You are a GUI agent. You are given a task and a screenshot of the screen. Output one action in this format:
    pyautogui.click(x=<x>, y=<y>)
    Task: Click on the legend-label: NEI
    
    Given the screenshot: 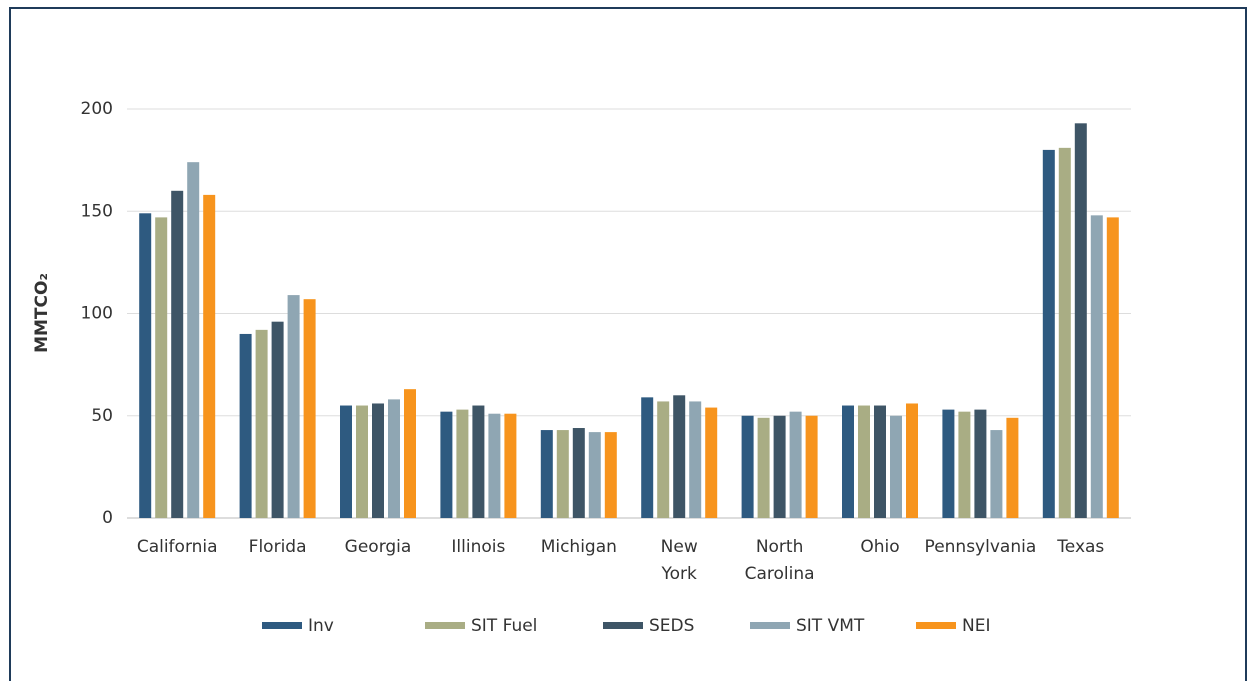 What is the action you would take?
    pyautogui.click(x=976, y=626)
    